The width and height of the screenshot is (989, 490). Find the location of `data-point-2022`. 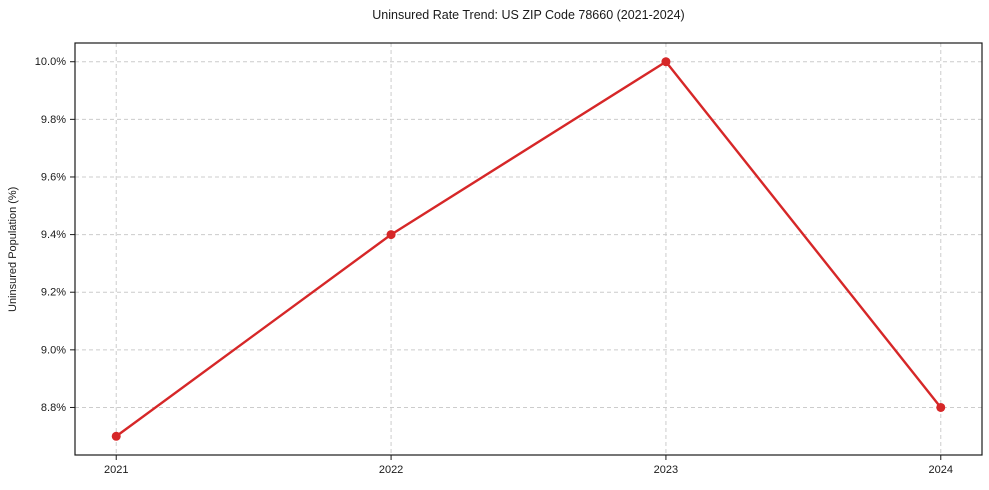

data-point-2022 is located at coordinates (391, 235).